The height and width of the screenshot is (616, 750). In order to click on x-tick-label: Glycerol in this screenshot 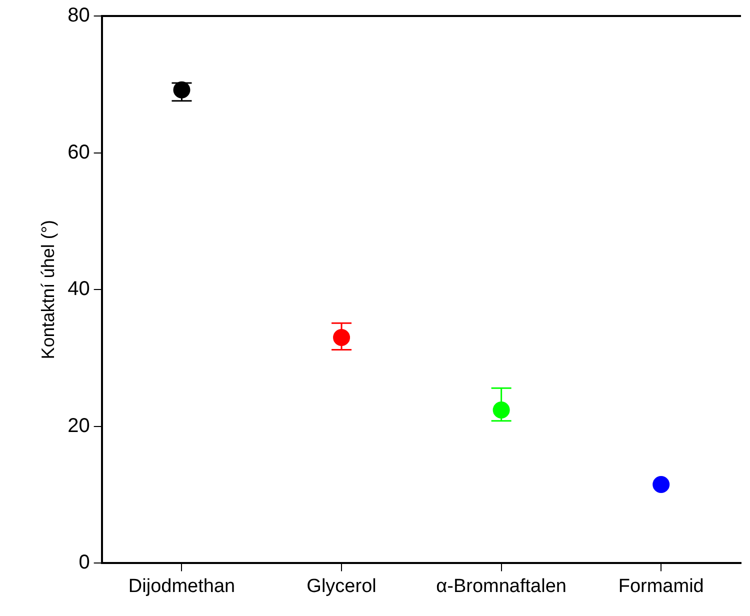, I will do `click(341, 586)`.